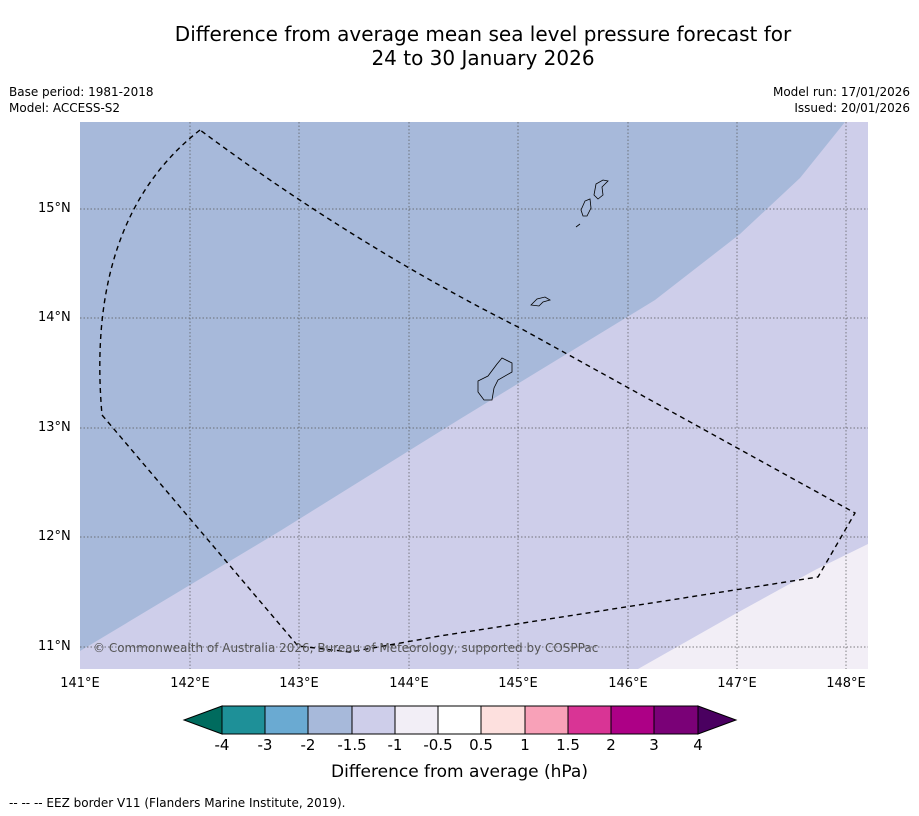 The image size is (919, 816). I want to click on colorbar-tick: -1, so click(395, 745).